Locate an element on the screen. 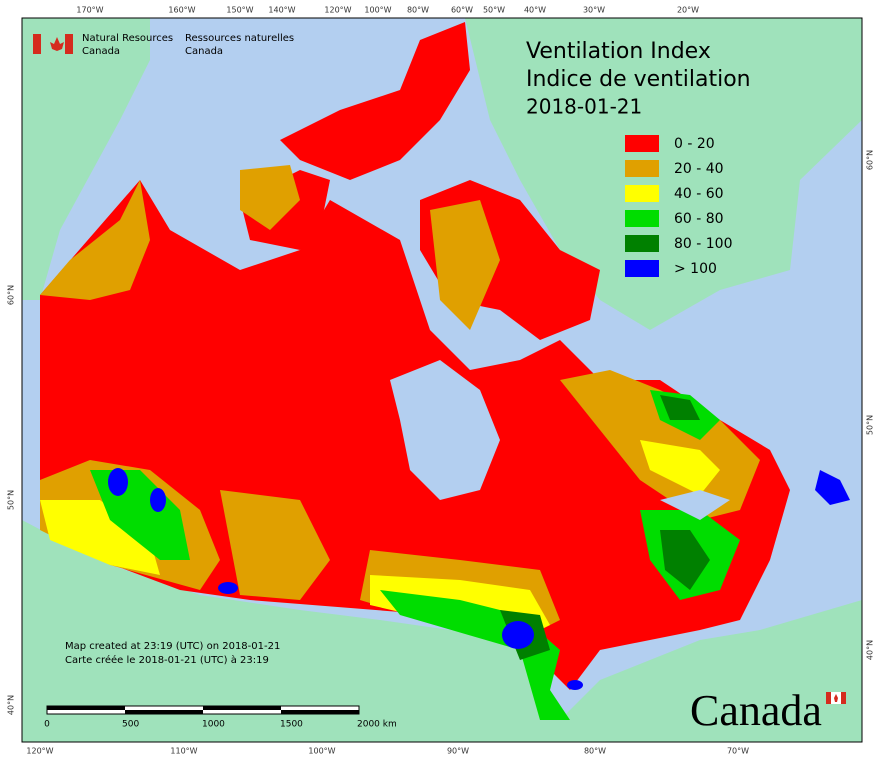  date: 2018-01-21 is located at coordinates (584, 107).